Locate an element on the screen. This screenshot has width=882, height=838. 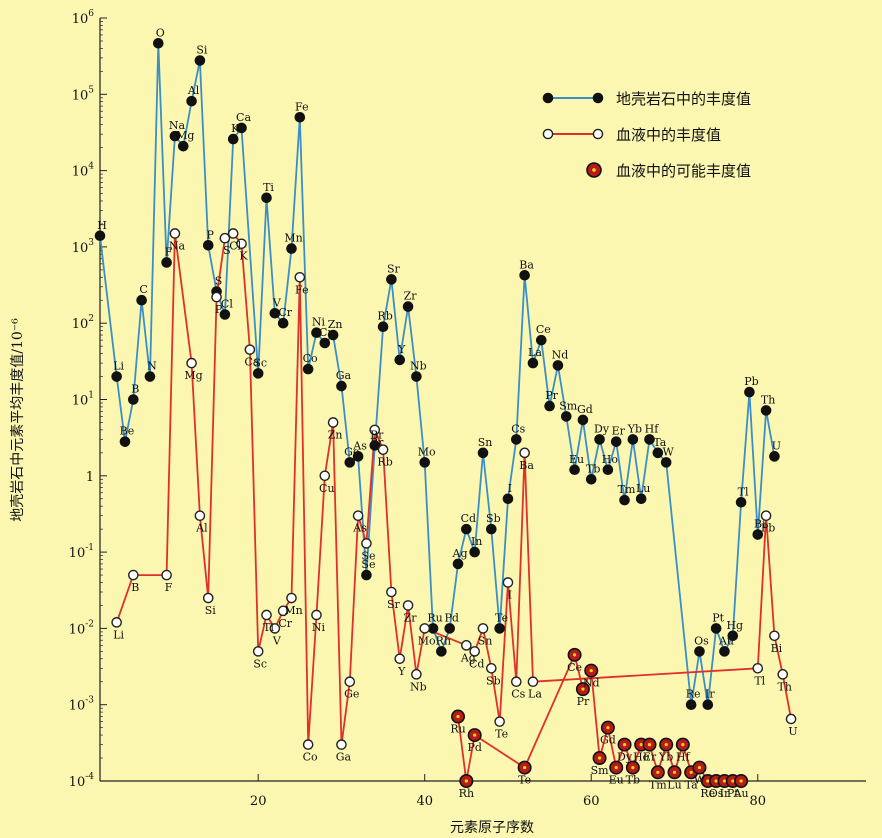
label-blood-Ba: Ba is located at coordinates (526, 465).